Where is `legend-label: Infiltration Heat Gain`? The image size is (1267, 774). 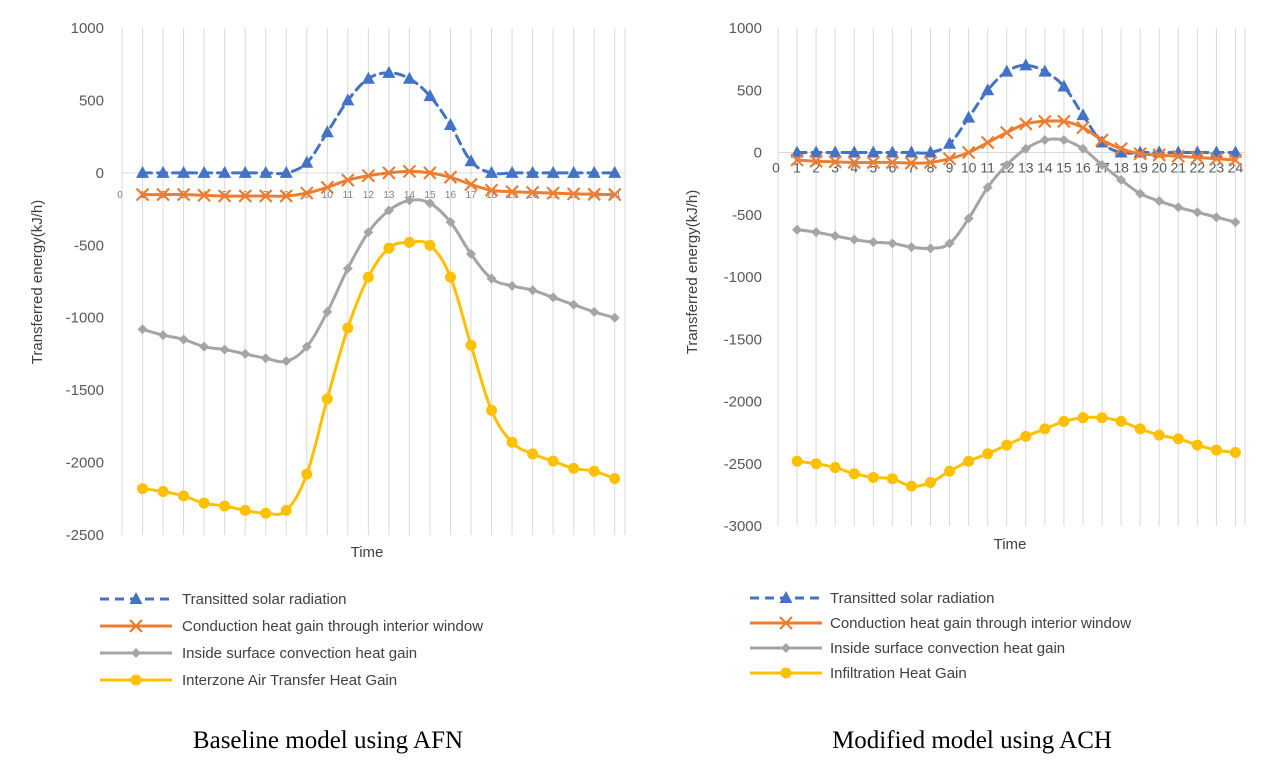
legend-label: Infiltration Heat Gain is located at coordinates (898, 673).